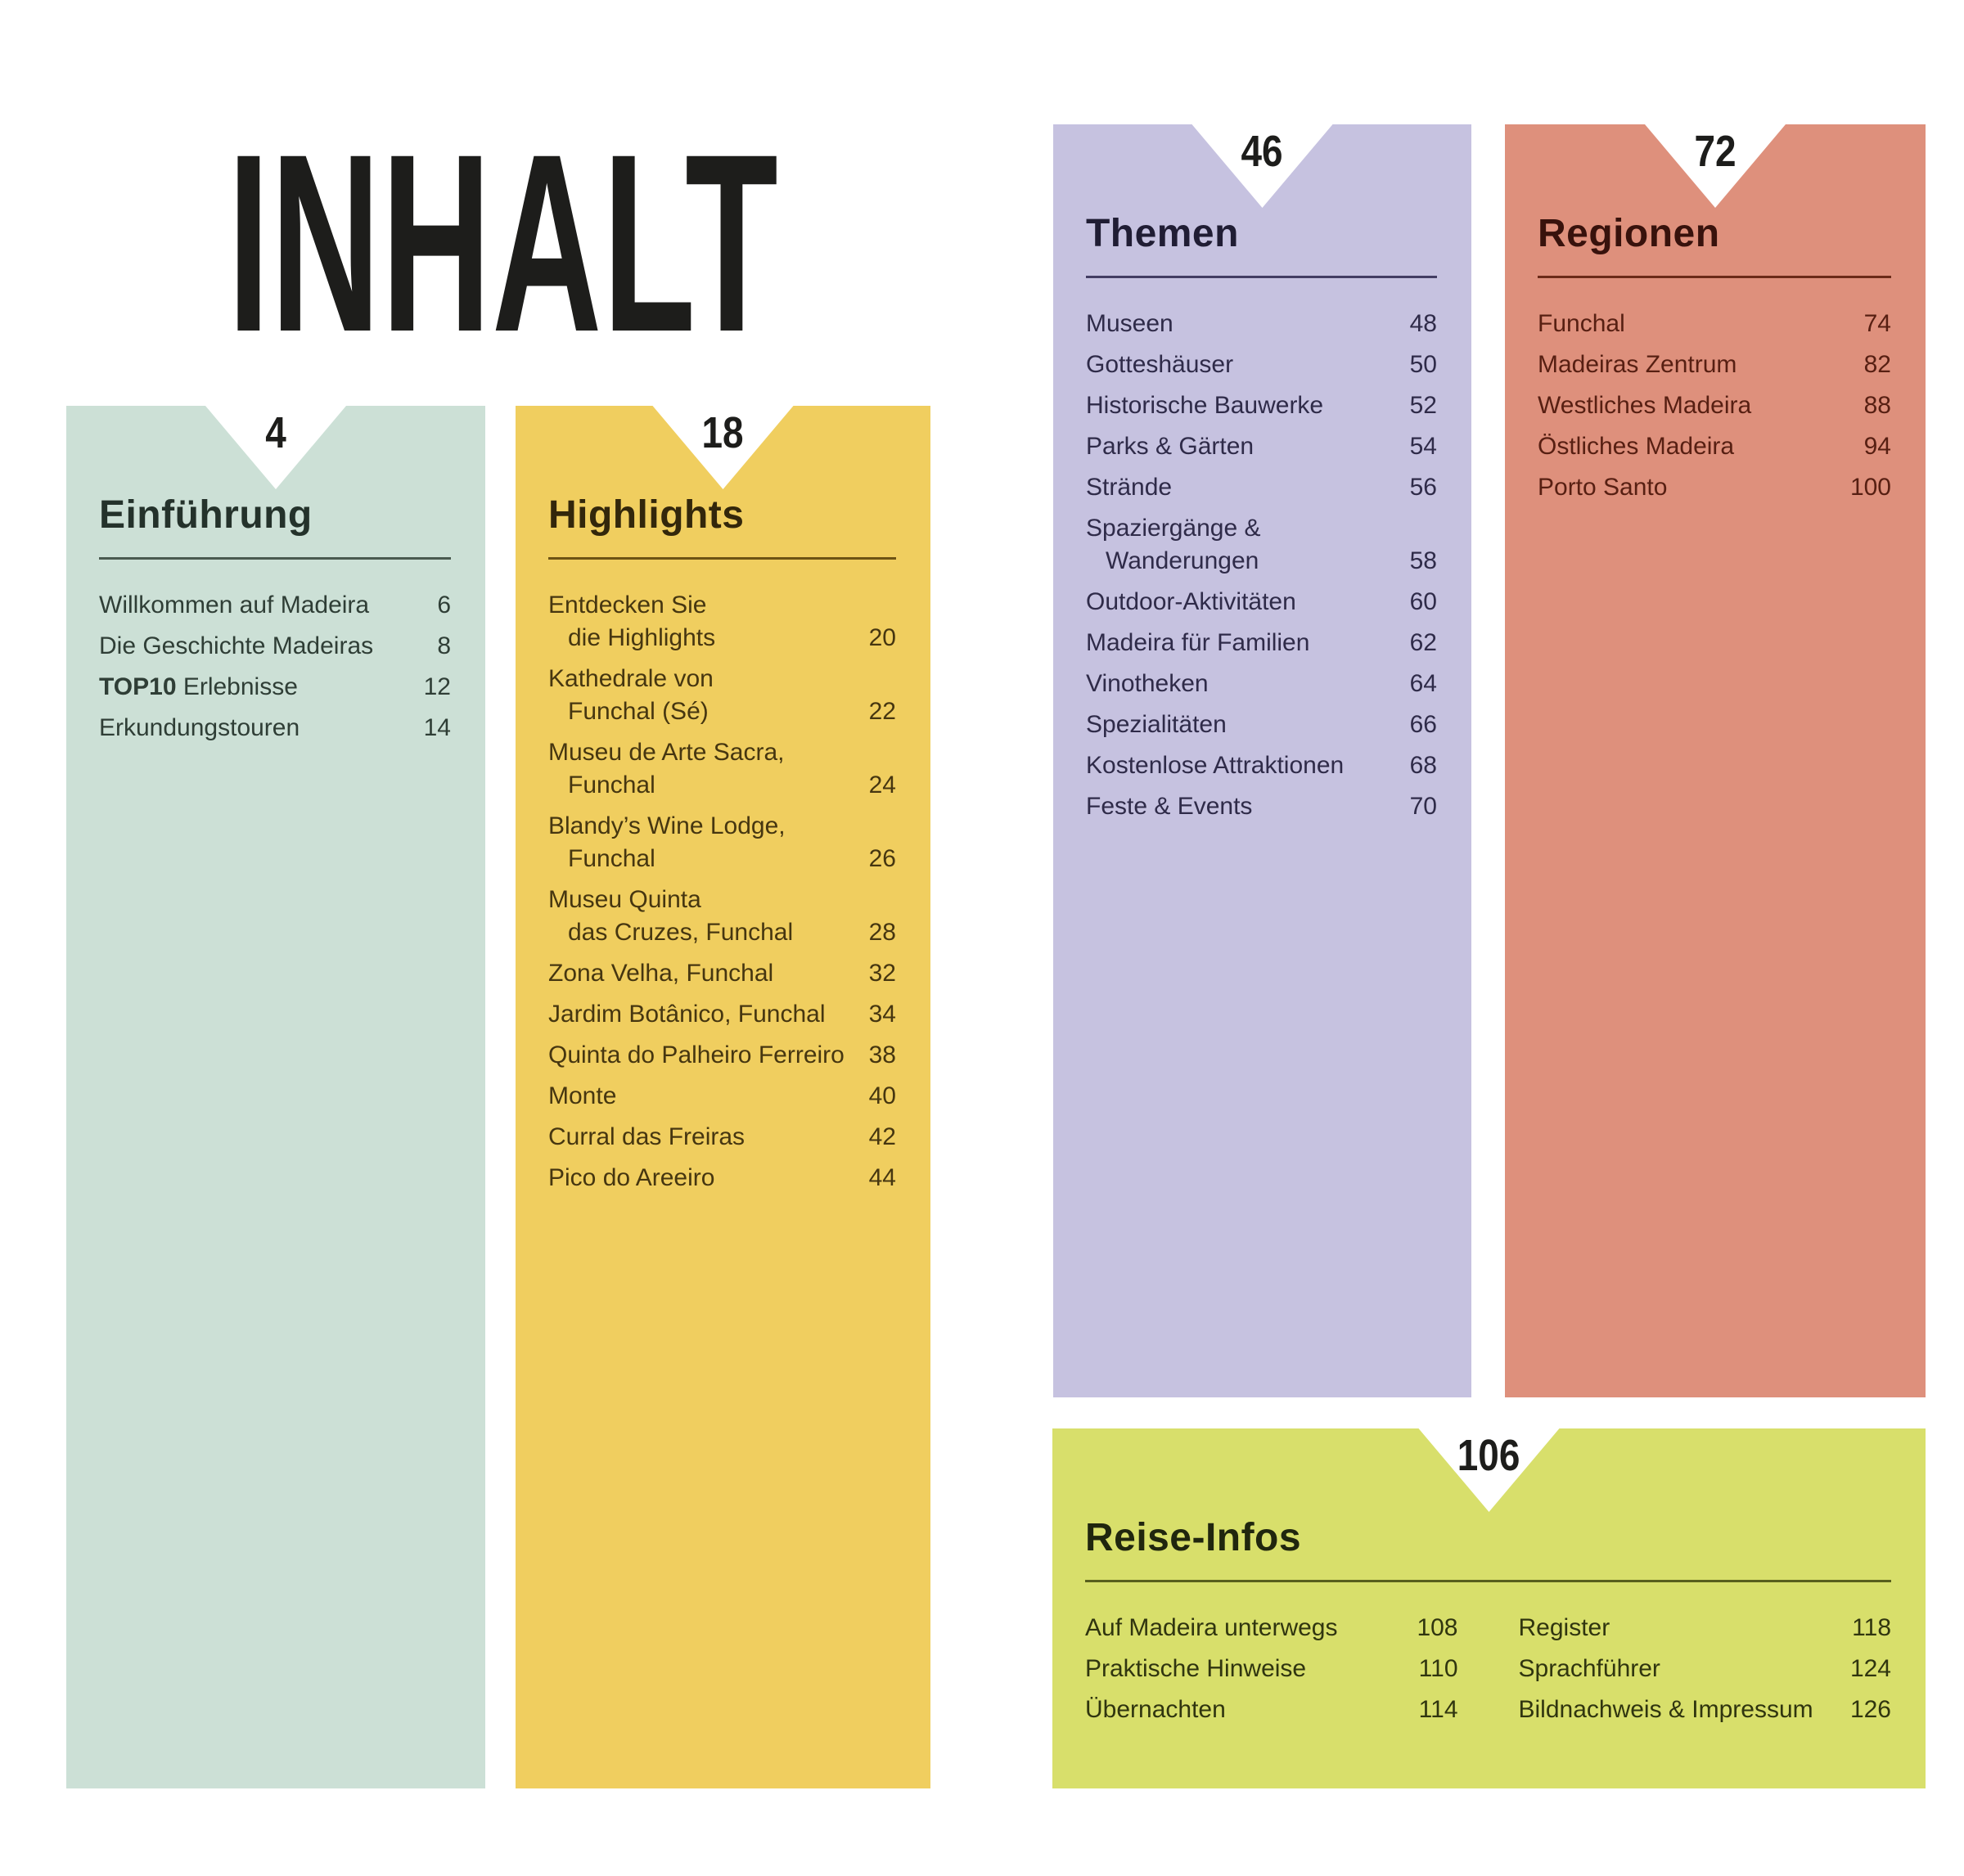  Describe the element at coordinates (1261, 324) in the screenshot. I see `toc-item: Museen 48` at that location.